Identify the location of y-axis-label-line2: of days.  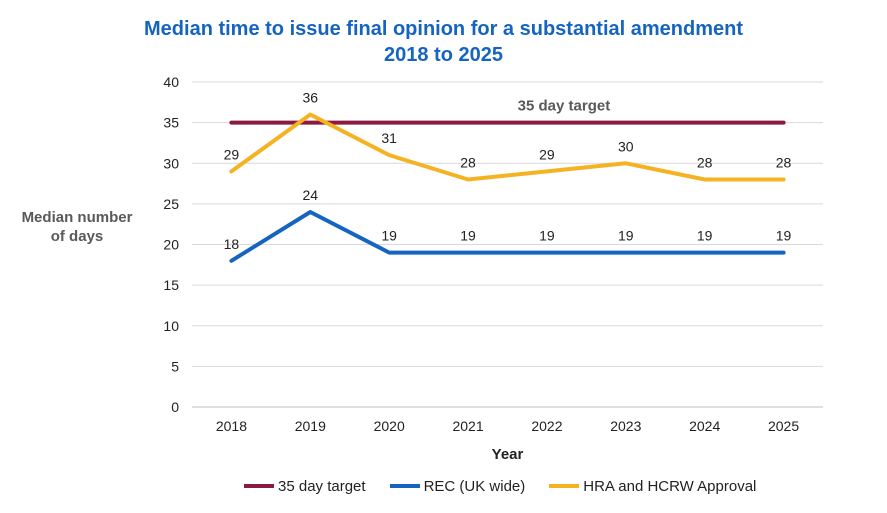
(77, 236).